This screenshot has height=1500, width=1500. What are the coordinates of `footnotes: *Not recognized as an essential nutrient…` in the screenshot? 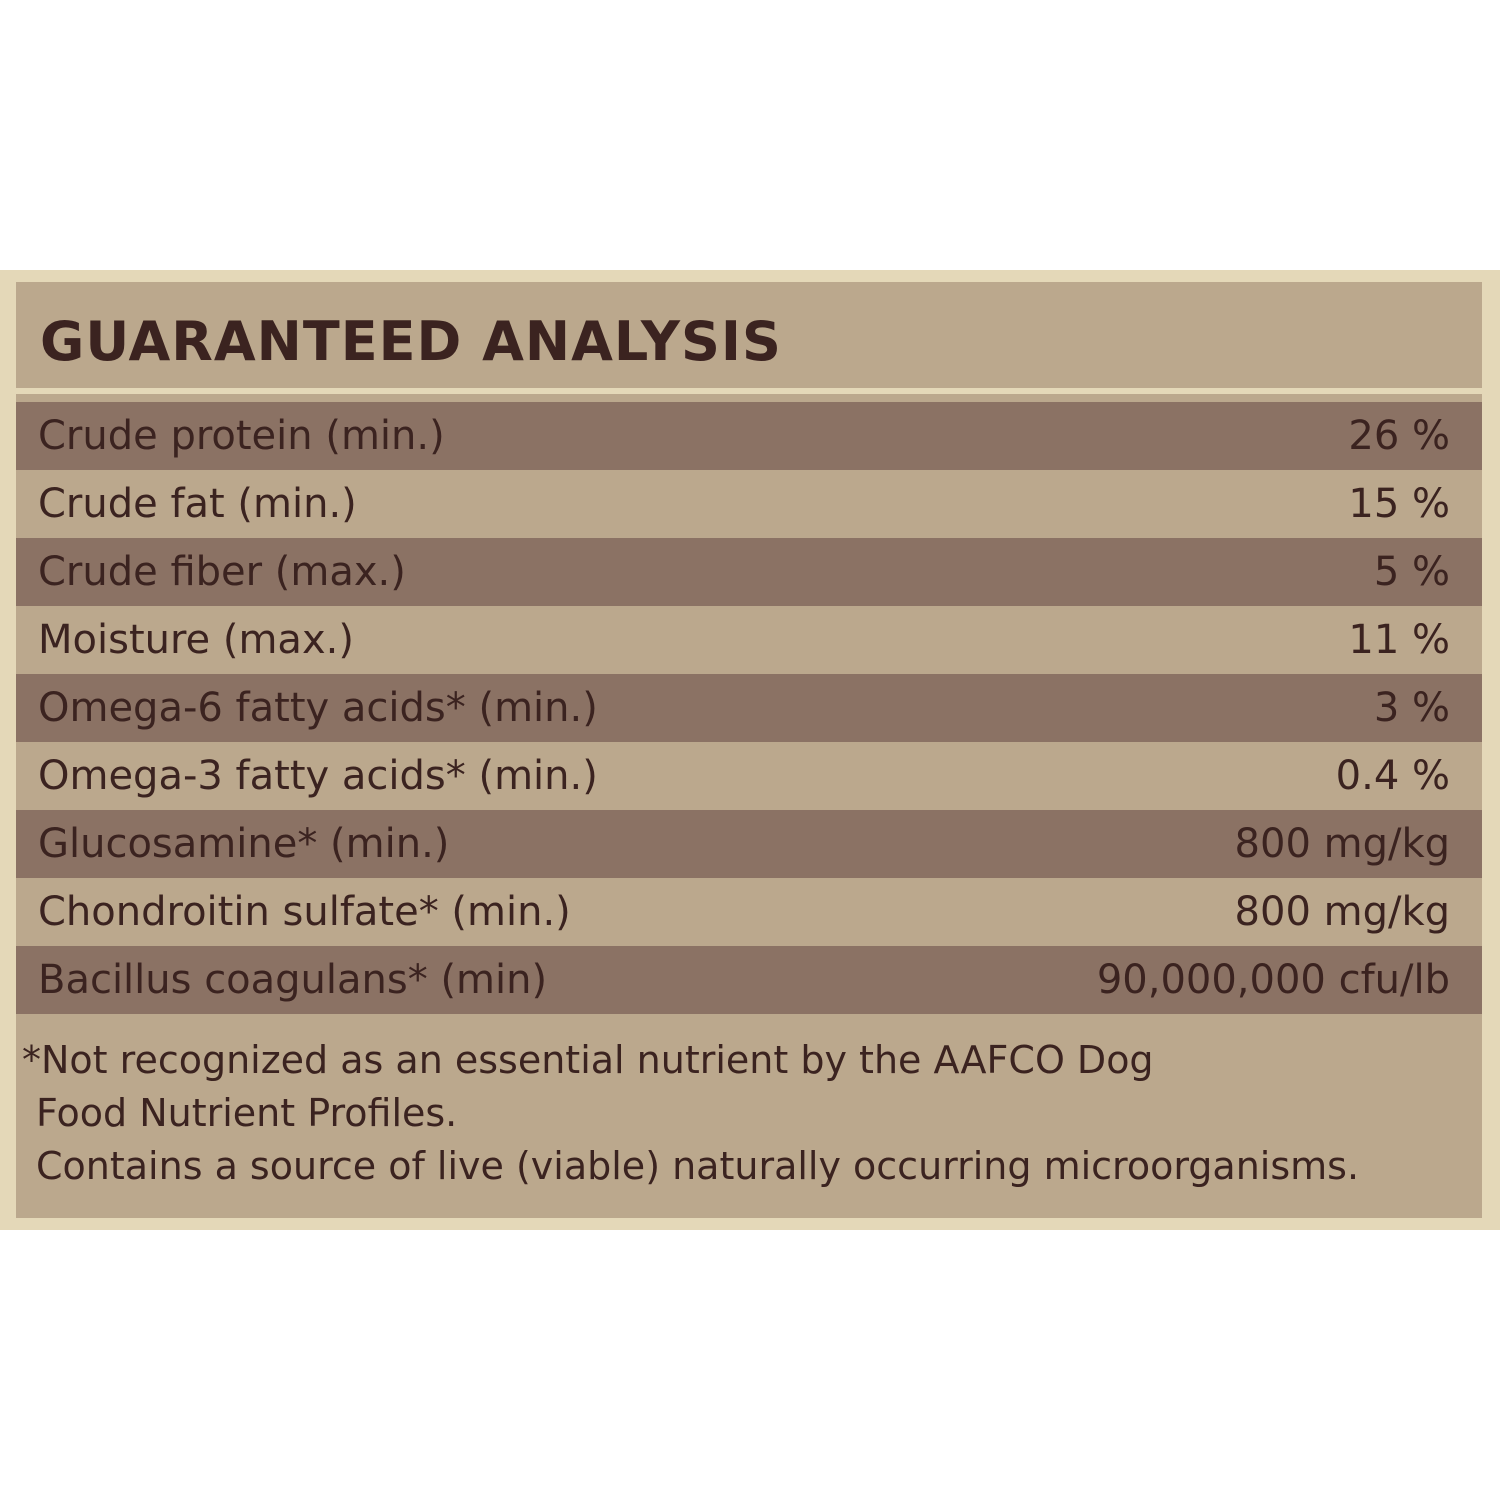 It's located at (690, 1113).